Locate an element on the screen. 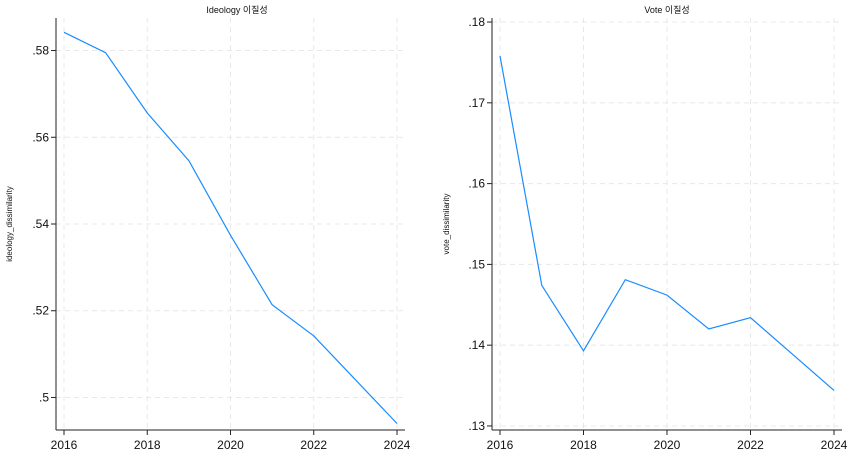 The height and width of the screenshot is (458, 857). ideology-ytick-label-4: .58 is located at coordinates (40, 51).